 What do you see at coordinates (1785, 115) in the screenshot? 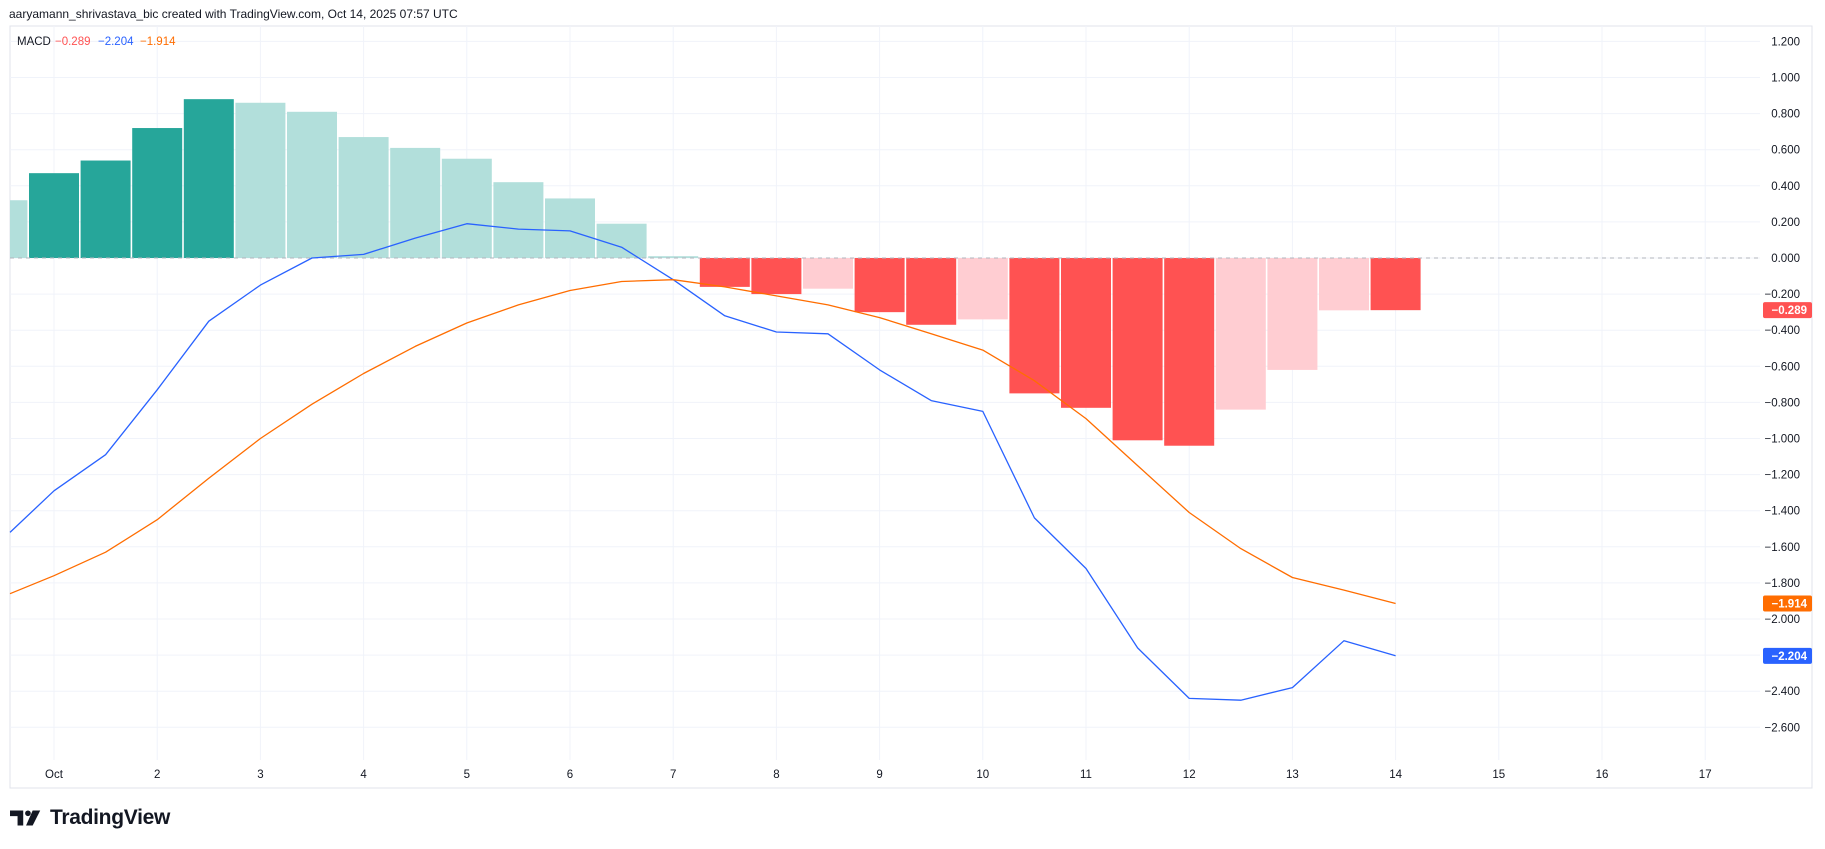
I see `y-tick-label: 0.800` at bounding box center [1785, 115].